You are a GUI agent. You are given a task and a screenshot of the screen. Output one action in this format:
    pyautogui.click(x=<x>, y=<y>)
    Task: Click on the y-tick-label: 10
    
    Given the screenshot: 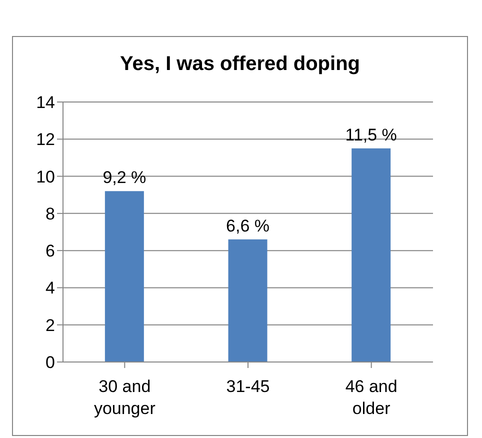 What is the action you would take?
    pyautogui.click(x=45, y=176)
    